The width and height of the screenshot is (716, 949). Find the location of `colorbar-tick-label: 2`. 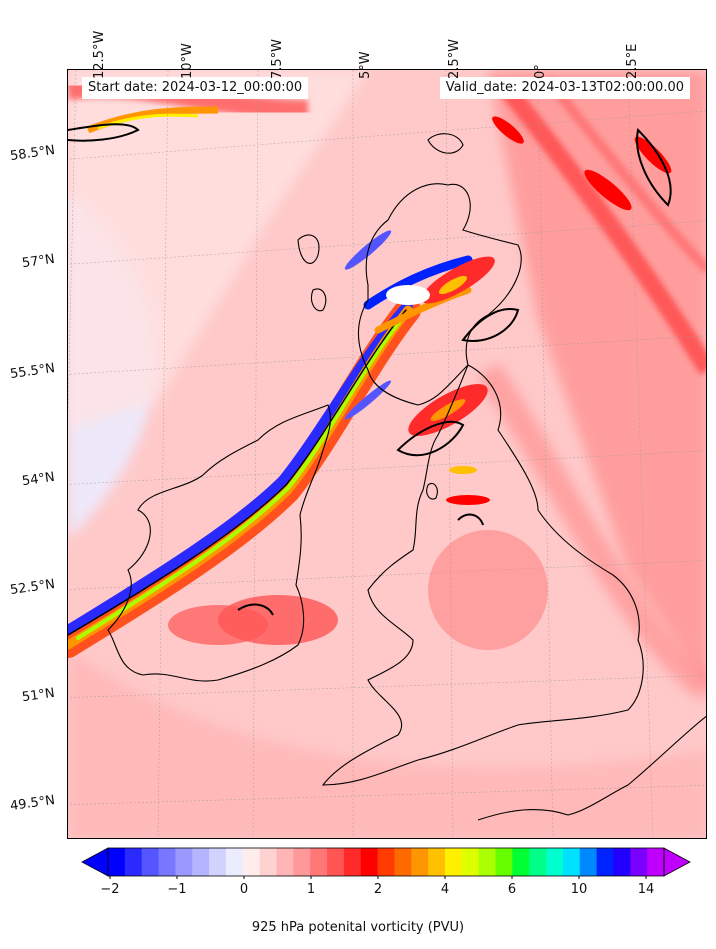

colorbar-tick-label: 2 is located at coordinates (378, 889).